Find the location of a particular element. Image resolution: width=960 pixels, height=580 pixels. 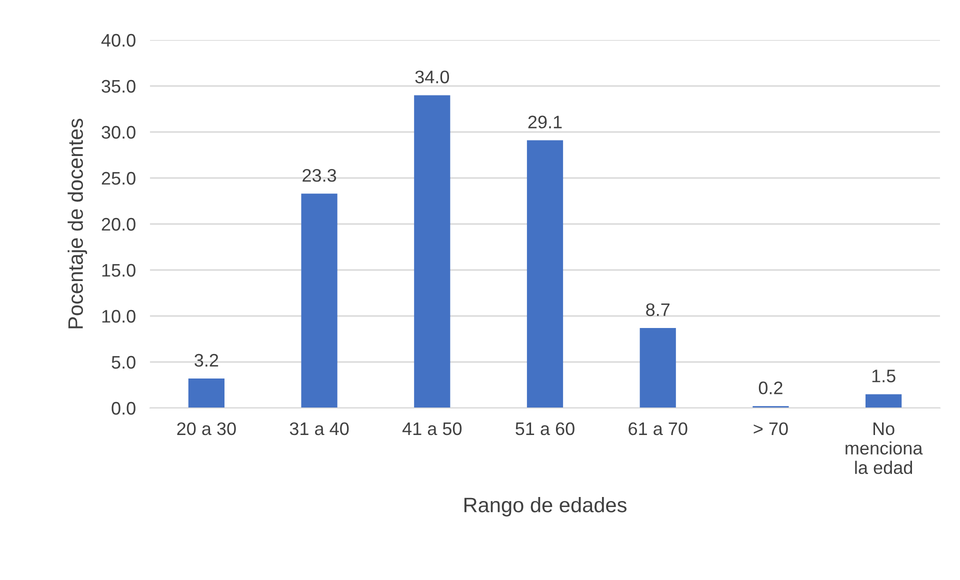

y-tick-label: 20.0 is located at coordinates (119, 224).